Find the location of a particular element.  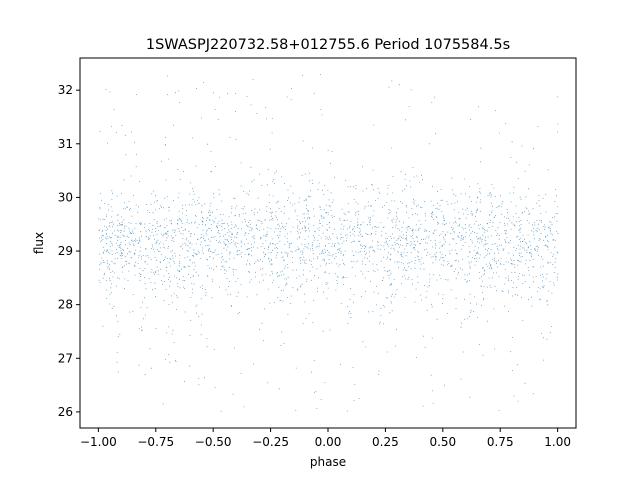

x-tick-label: 0.75 is located at coordinates (500, 442).